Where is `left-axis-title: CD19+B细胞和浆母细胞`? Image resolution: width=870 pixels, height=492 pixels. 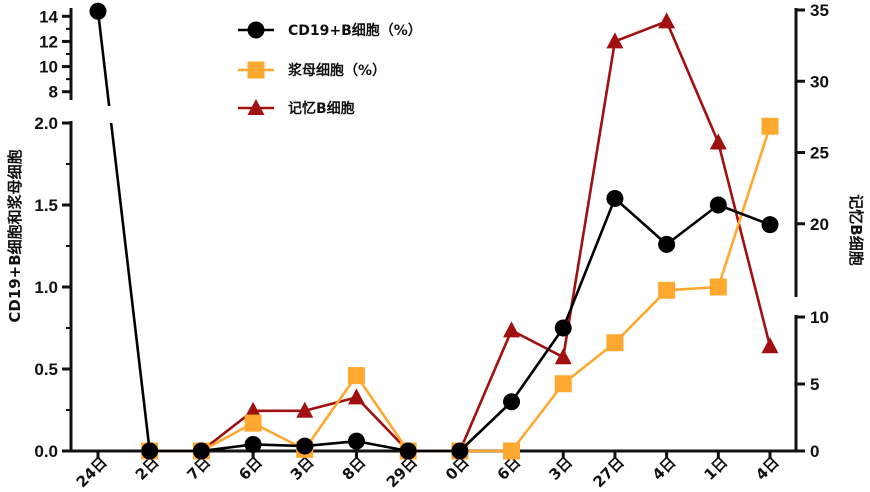
left-axis-title: CD19+B细胞和浆母细胞 is located at coordinates (15, 235).